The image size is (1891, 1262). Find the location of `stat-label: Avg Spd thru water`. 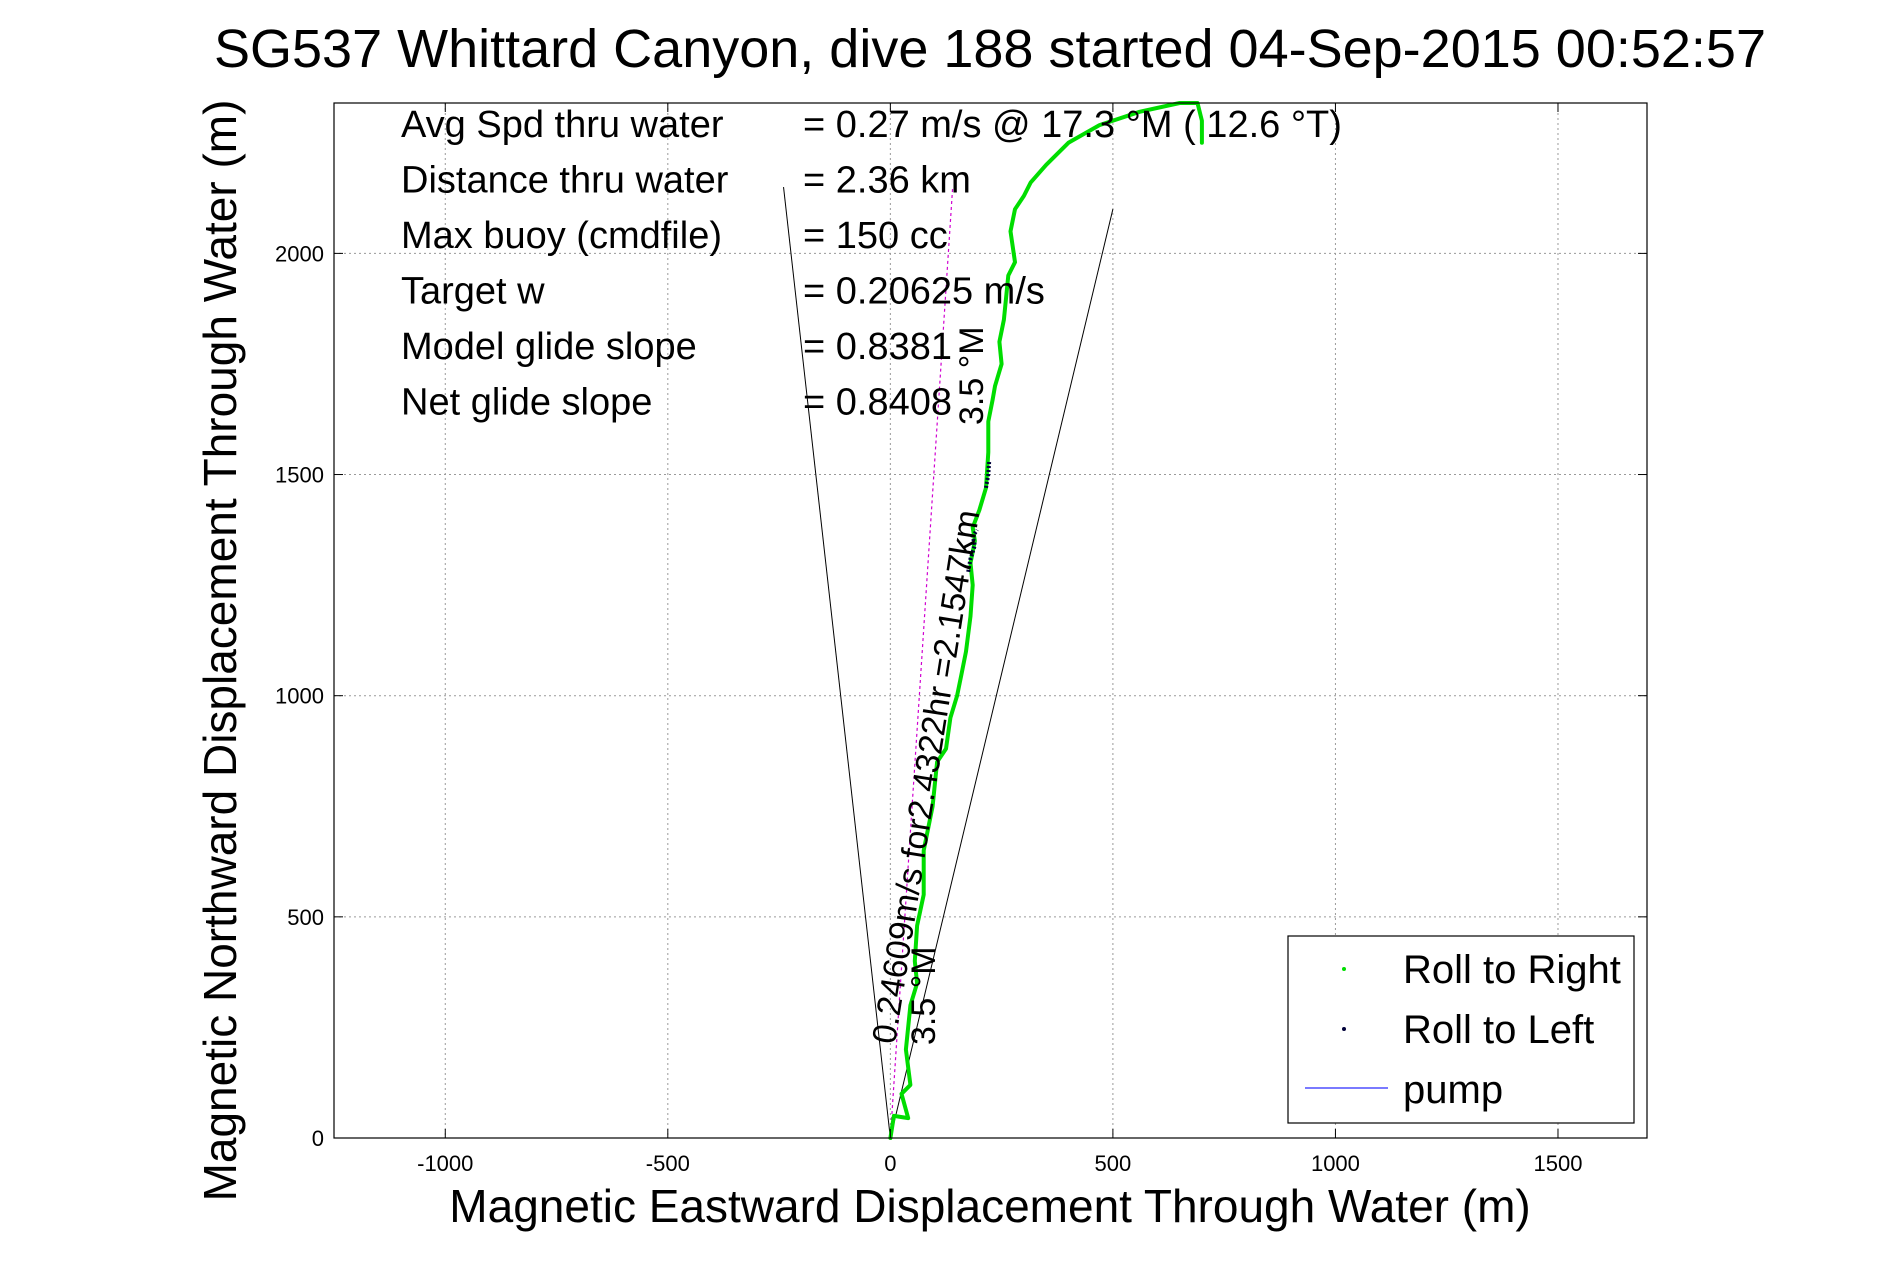

stat-label: Avg Spd thru water is located at coordinates (562, 125).